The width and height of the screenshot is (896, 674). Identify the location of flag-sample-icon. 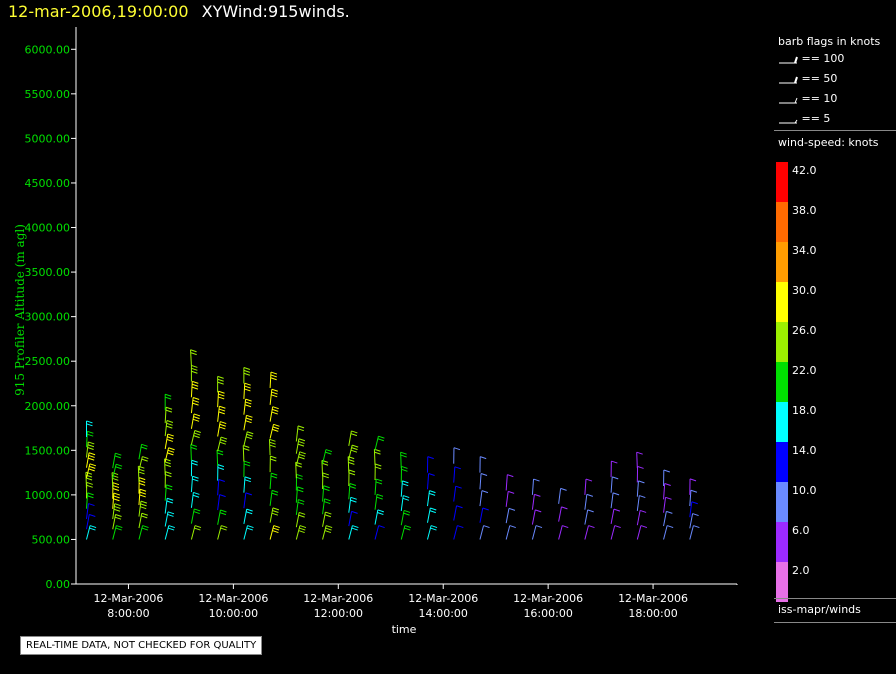
(788, 100).